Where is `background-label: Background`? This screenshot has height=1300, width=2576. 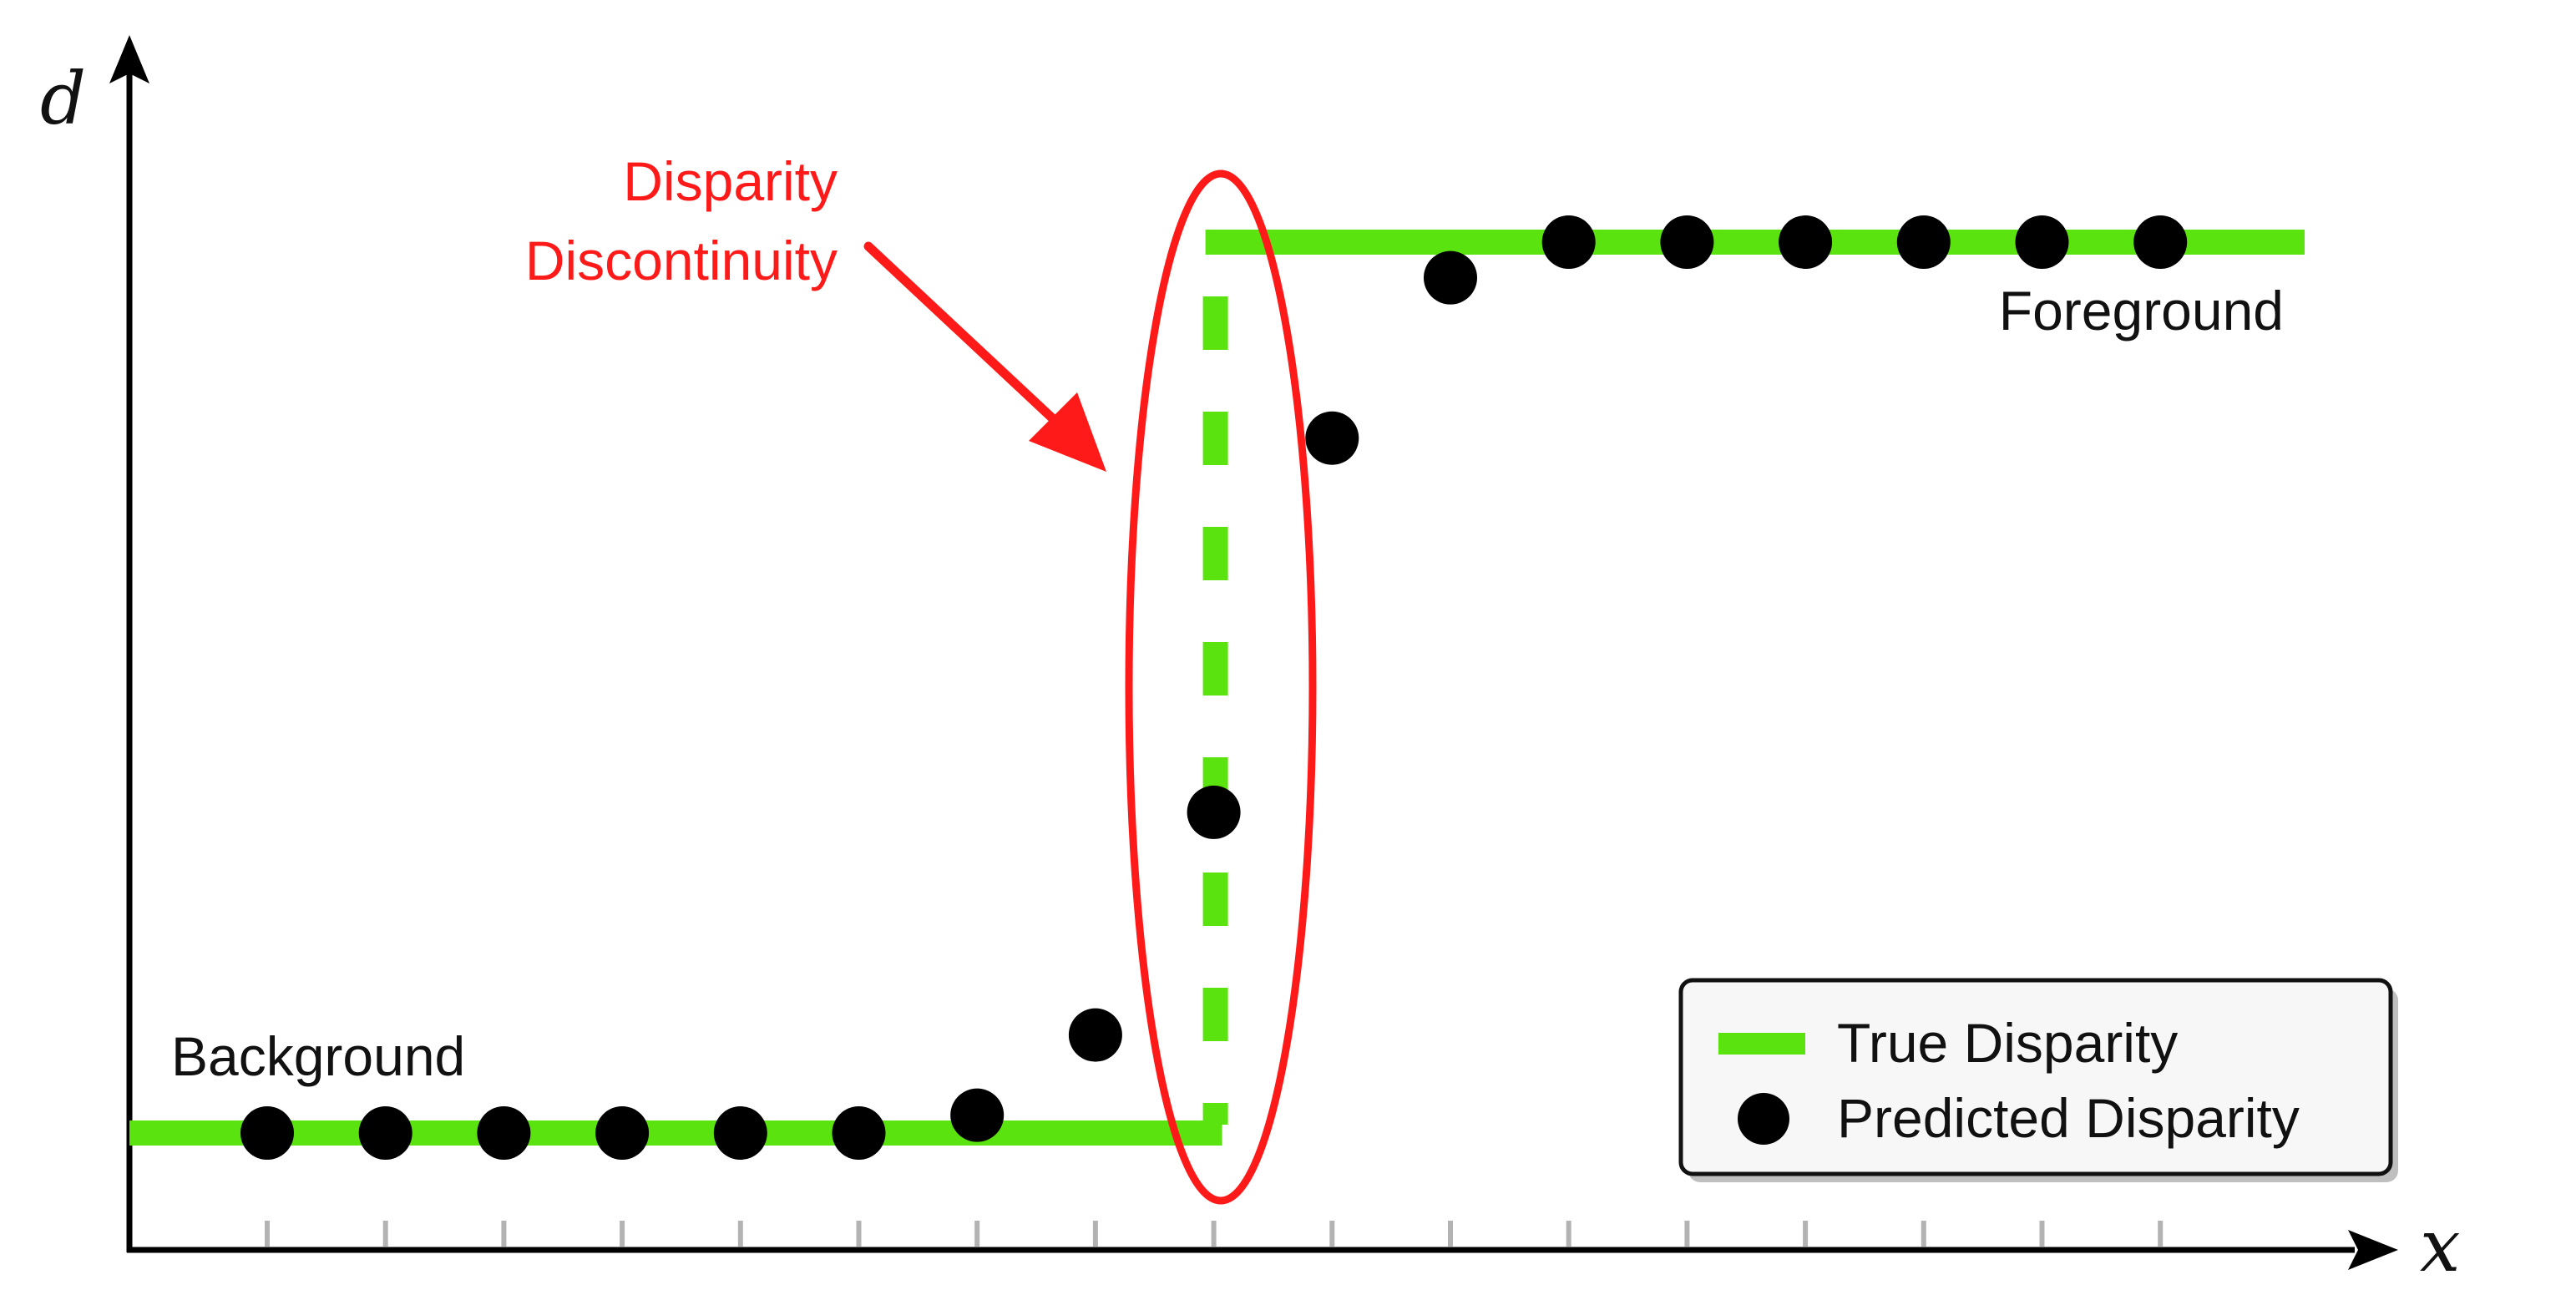 background-label: Background is located at coordinates (318, 1056).